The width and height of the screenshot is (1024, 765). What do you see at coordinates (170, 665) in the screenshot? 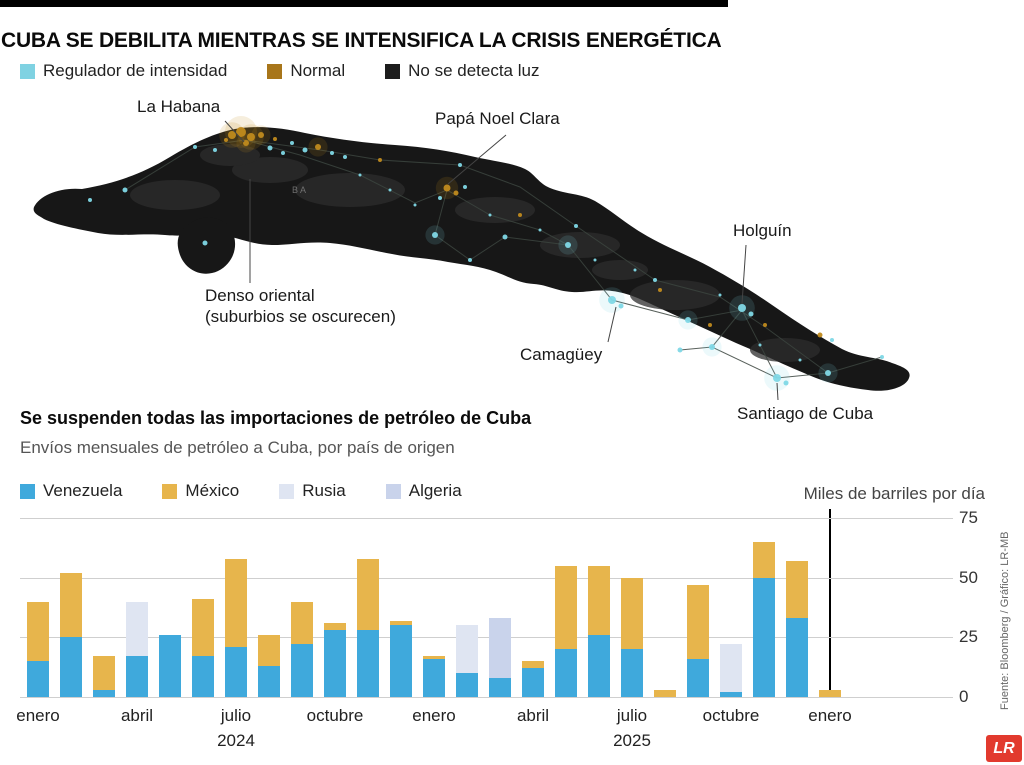
I see `bar-mayo-2024-venezuela` at bounding box center [170, 665].